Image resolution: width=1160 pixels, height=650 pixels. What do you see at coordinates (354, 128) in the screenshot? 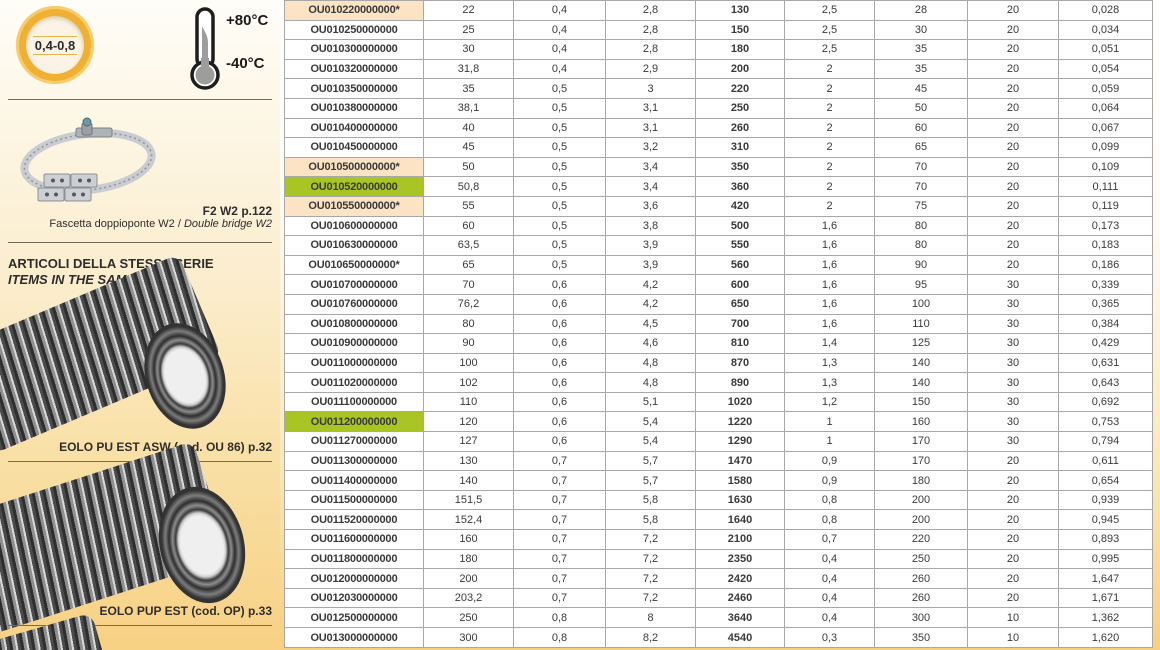
I see `product-code-cell: OU010400000000` at bounding box center [354, 128].